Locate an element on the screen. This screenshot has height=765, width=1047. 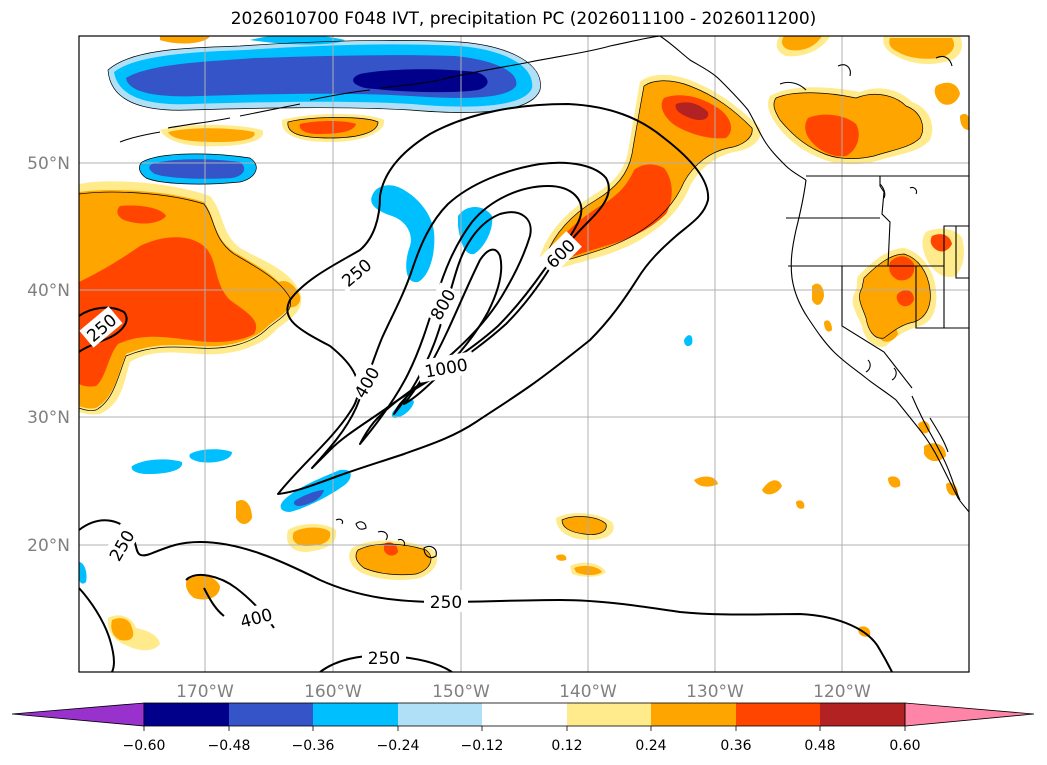
contour-400-south-b is located at coordinates (214, 602).